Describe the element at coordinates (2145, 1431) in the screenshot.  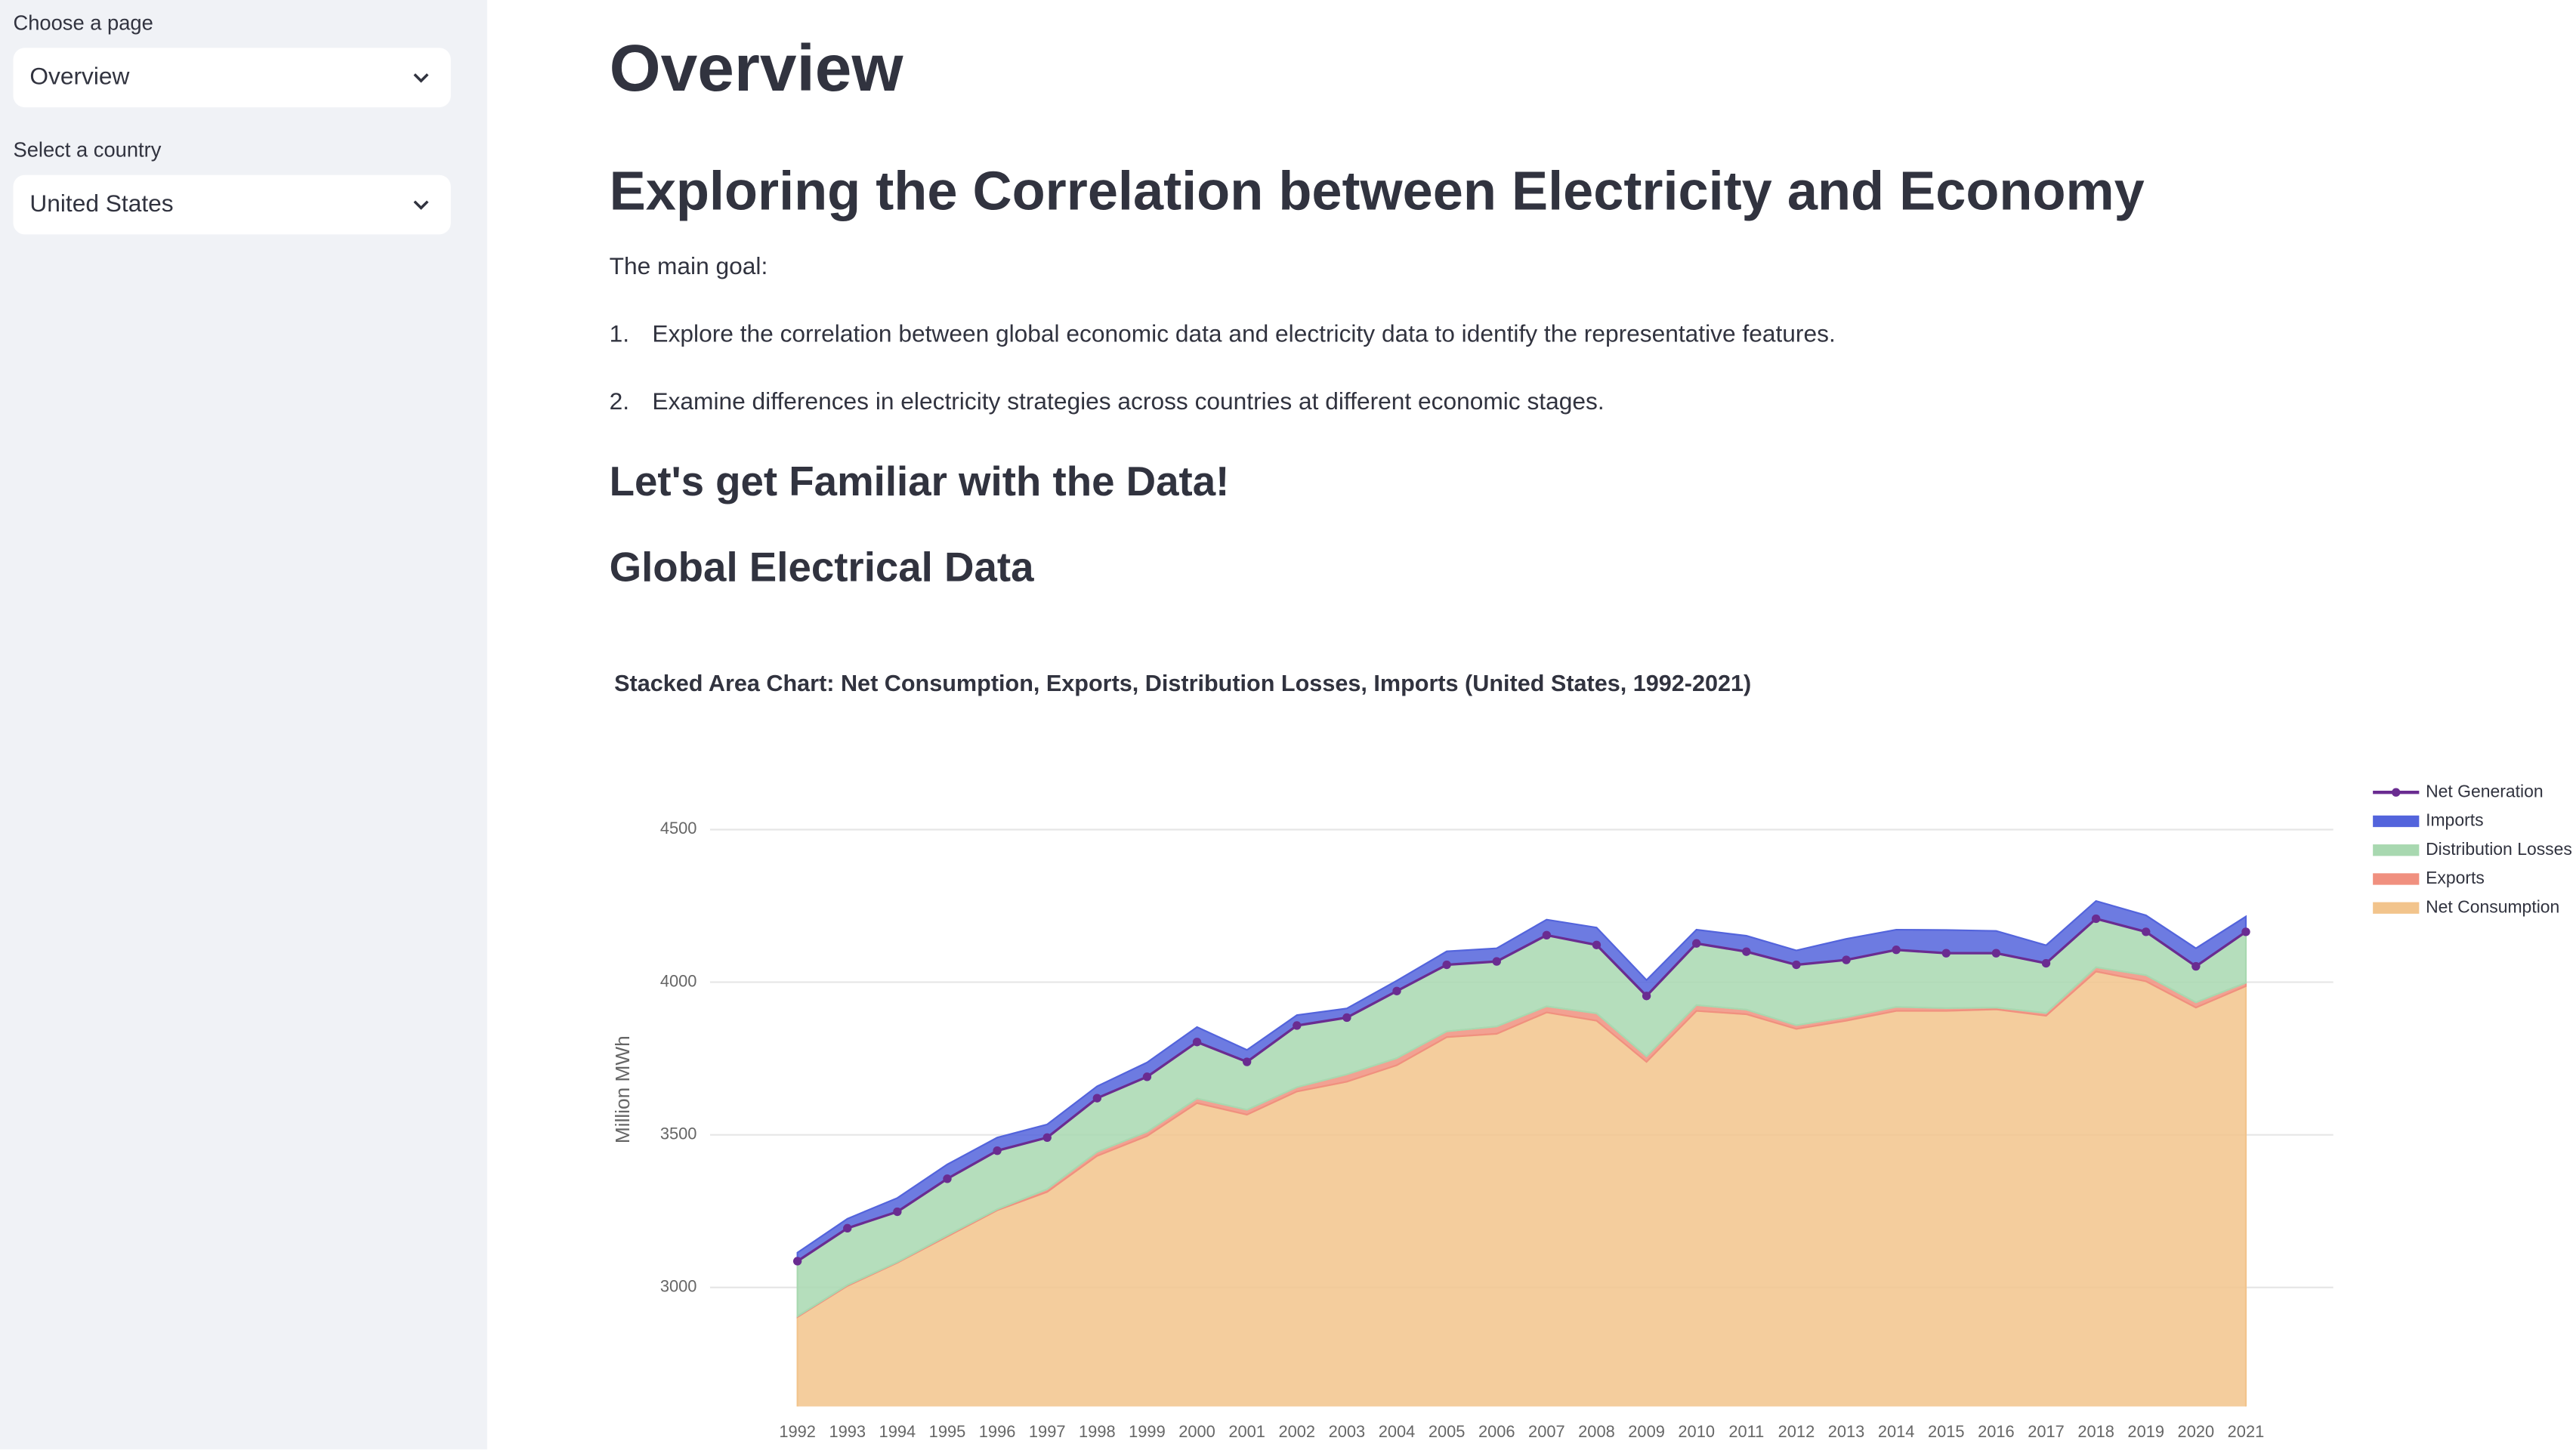
I see `x-tick-label: 2019` at that location.